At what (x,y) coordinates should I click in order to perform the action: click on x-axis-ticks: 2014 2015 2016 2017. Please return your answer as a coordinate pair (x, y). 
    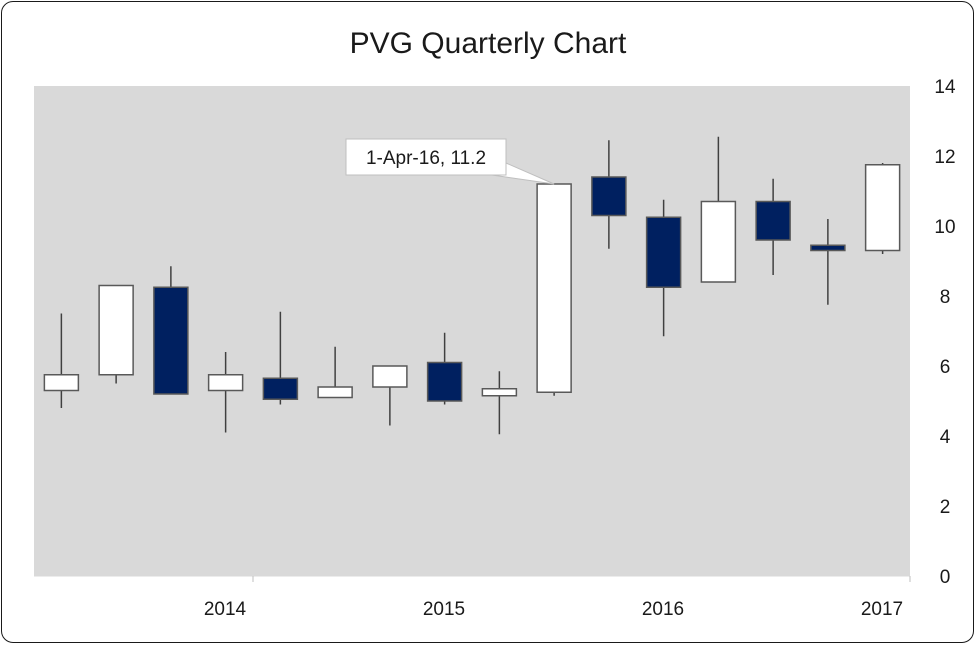
    Looking at the image, I should click on (553, 609).